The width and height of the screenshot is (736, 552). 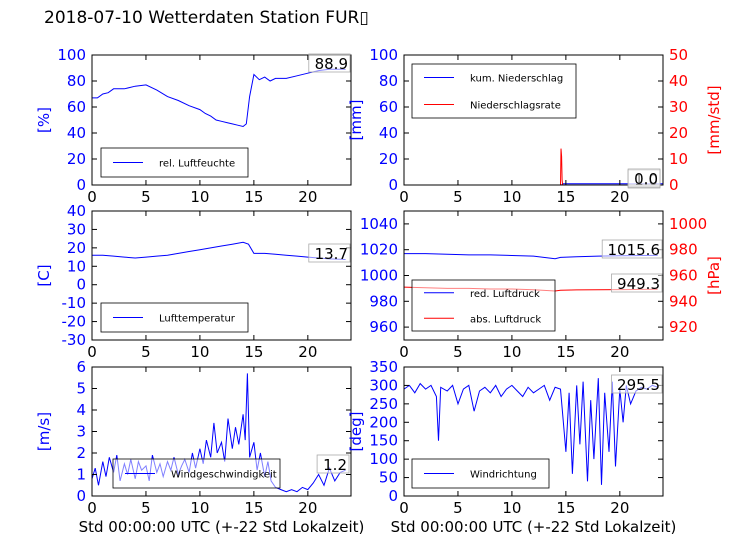 I want to click on y2-tick-label: 50, so click(x=678, y=55).